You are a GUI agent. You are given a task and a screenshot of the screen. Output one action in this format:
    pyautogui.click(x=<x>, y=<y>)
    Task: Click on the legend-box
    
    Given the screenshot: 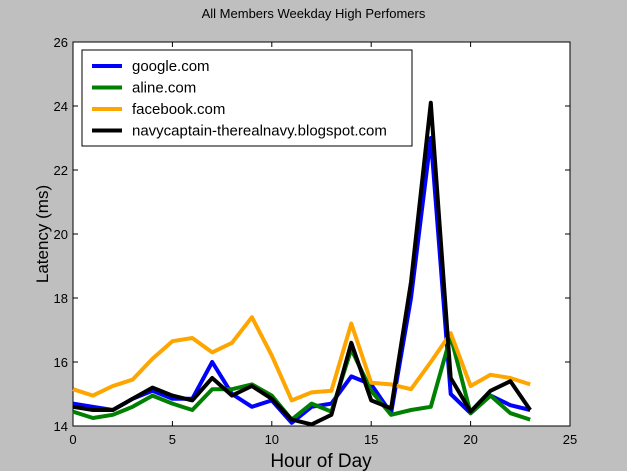 What is the action you would take?
    pyautogui.click(x=247, y=98)
    